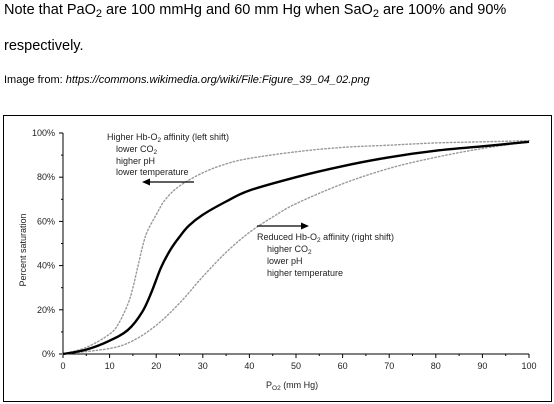 The image size is (554, 404). What do you see at coordinates (46, 310) in the screenshot?
I see `y-tick-label: 20%` at bounding box center [46, 310].